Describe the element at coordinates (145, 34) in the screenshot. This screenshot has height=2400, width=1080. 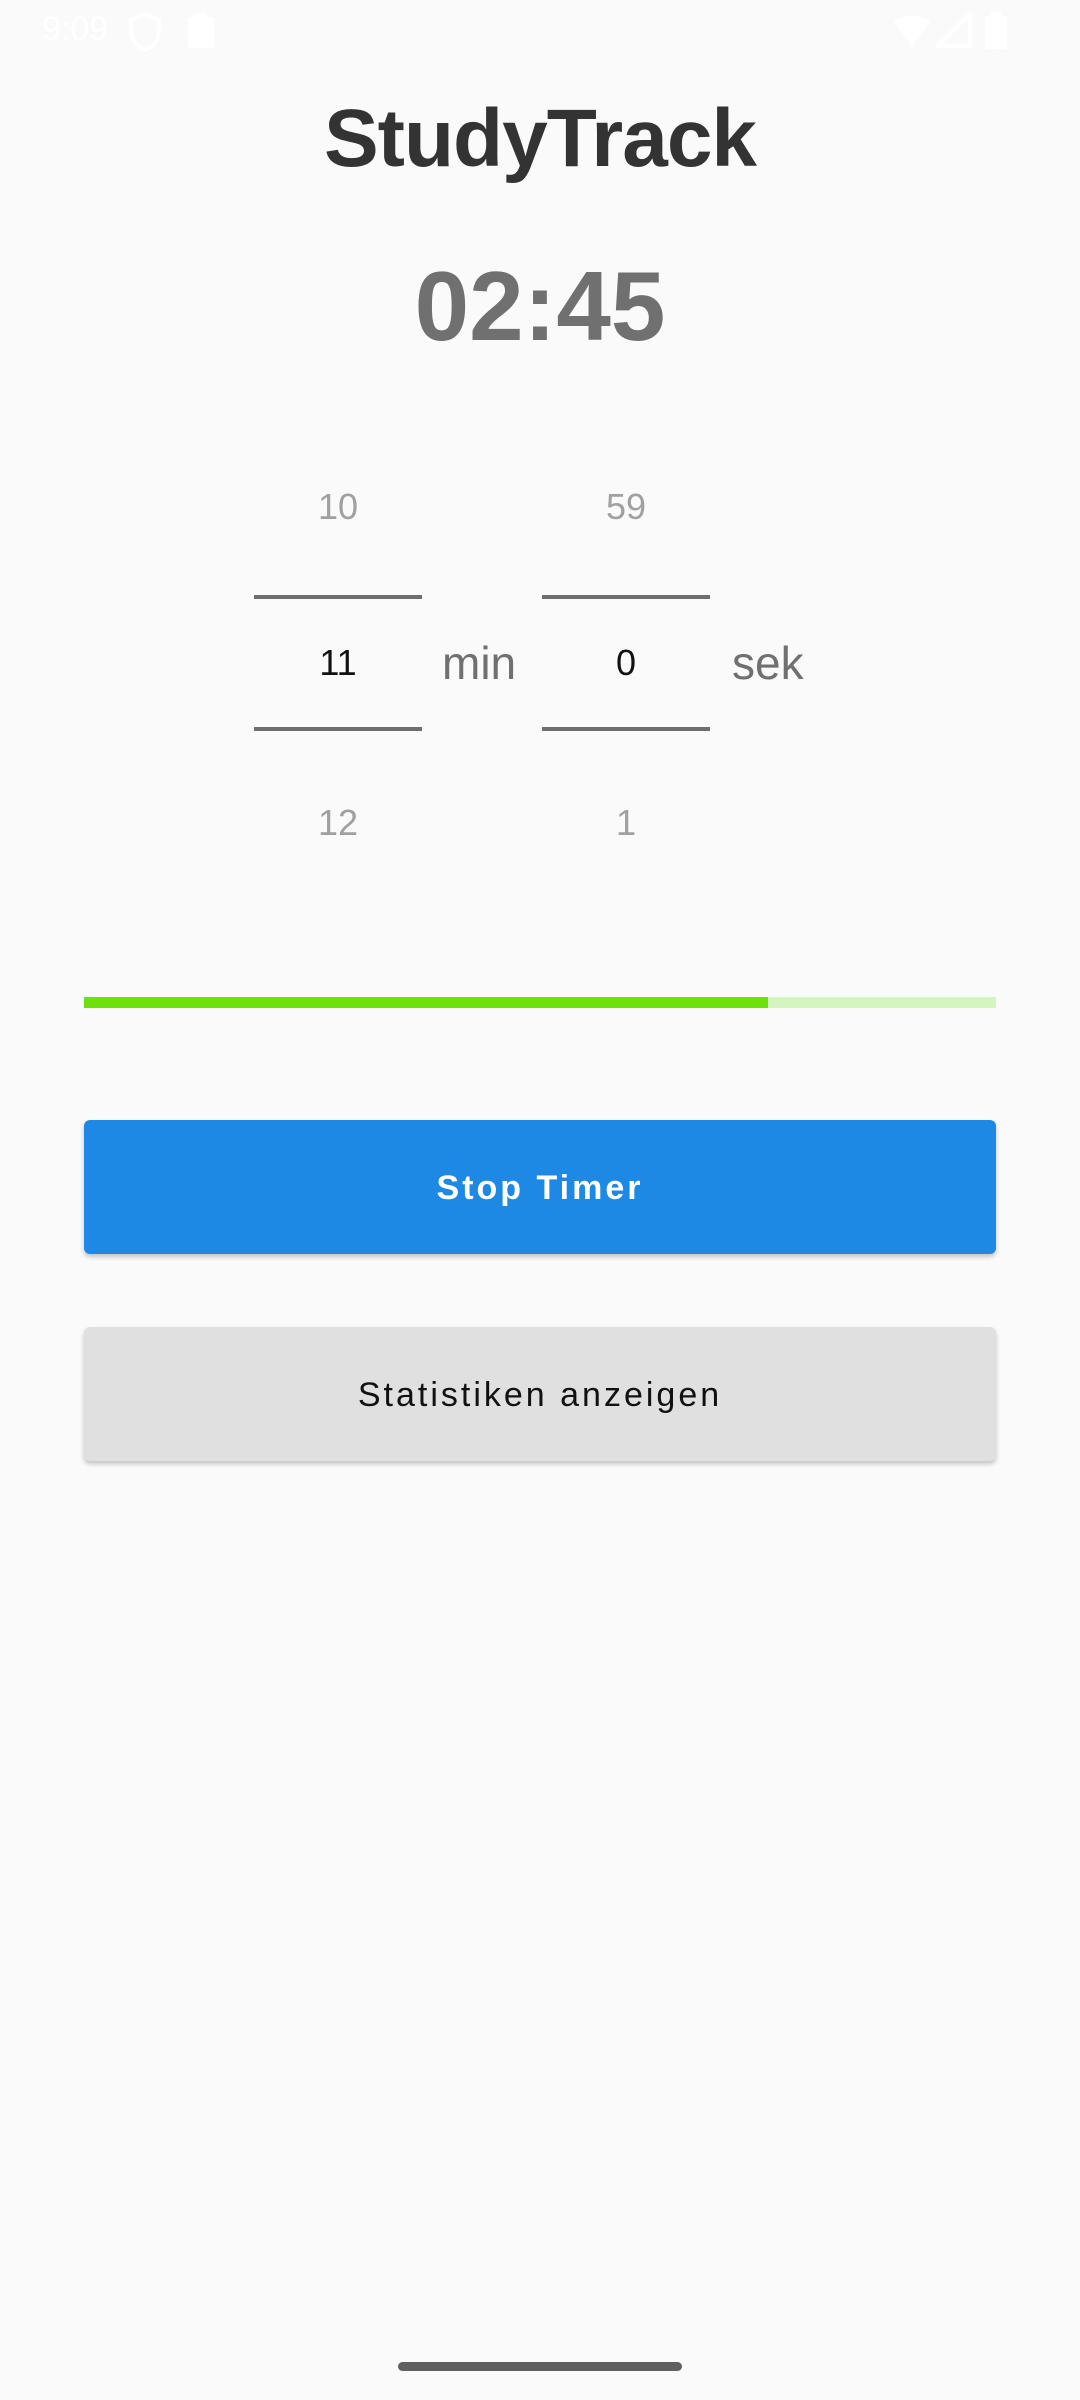
I see `shield-icon` at that location.